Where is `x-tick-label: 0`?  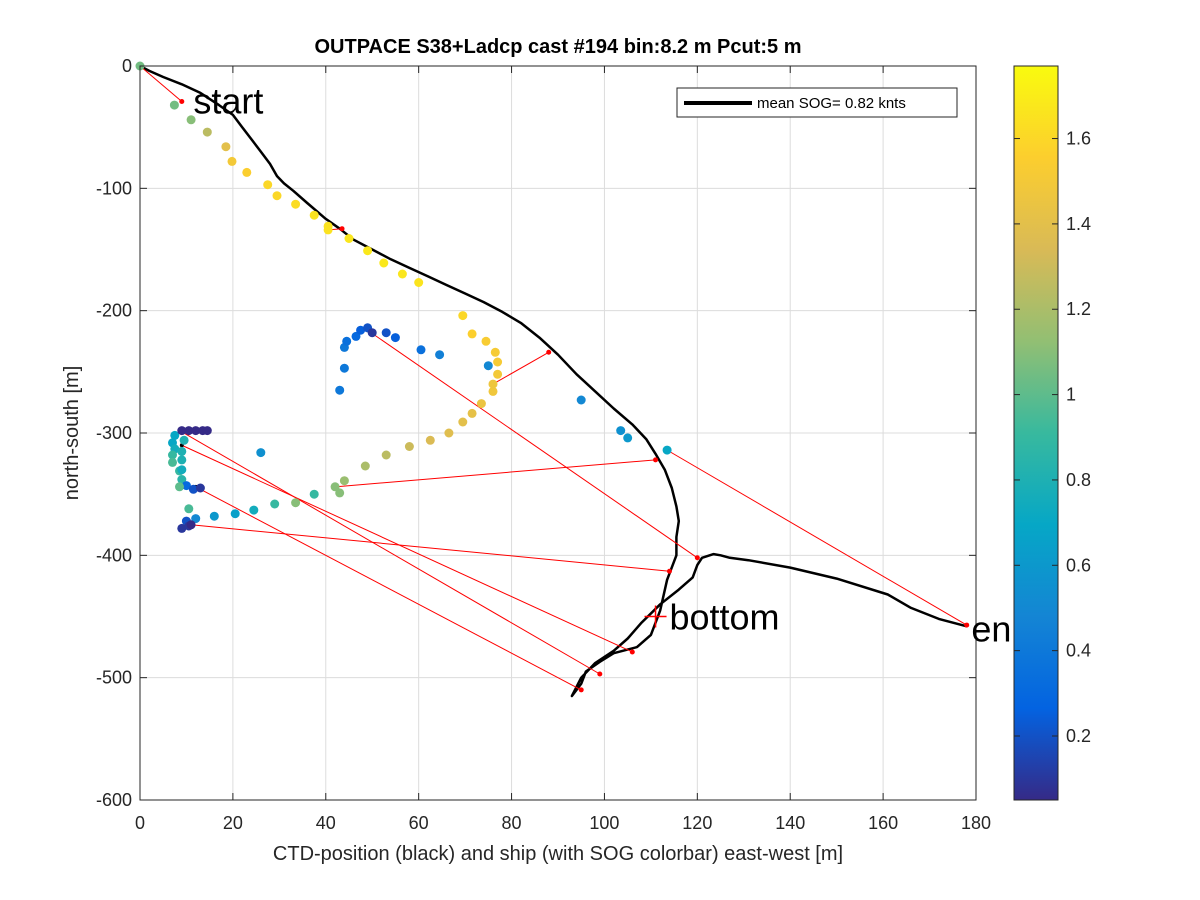
x-tick-label: 0 is located at coordinates (140, 823).